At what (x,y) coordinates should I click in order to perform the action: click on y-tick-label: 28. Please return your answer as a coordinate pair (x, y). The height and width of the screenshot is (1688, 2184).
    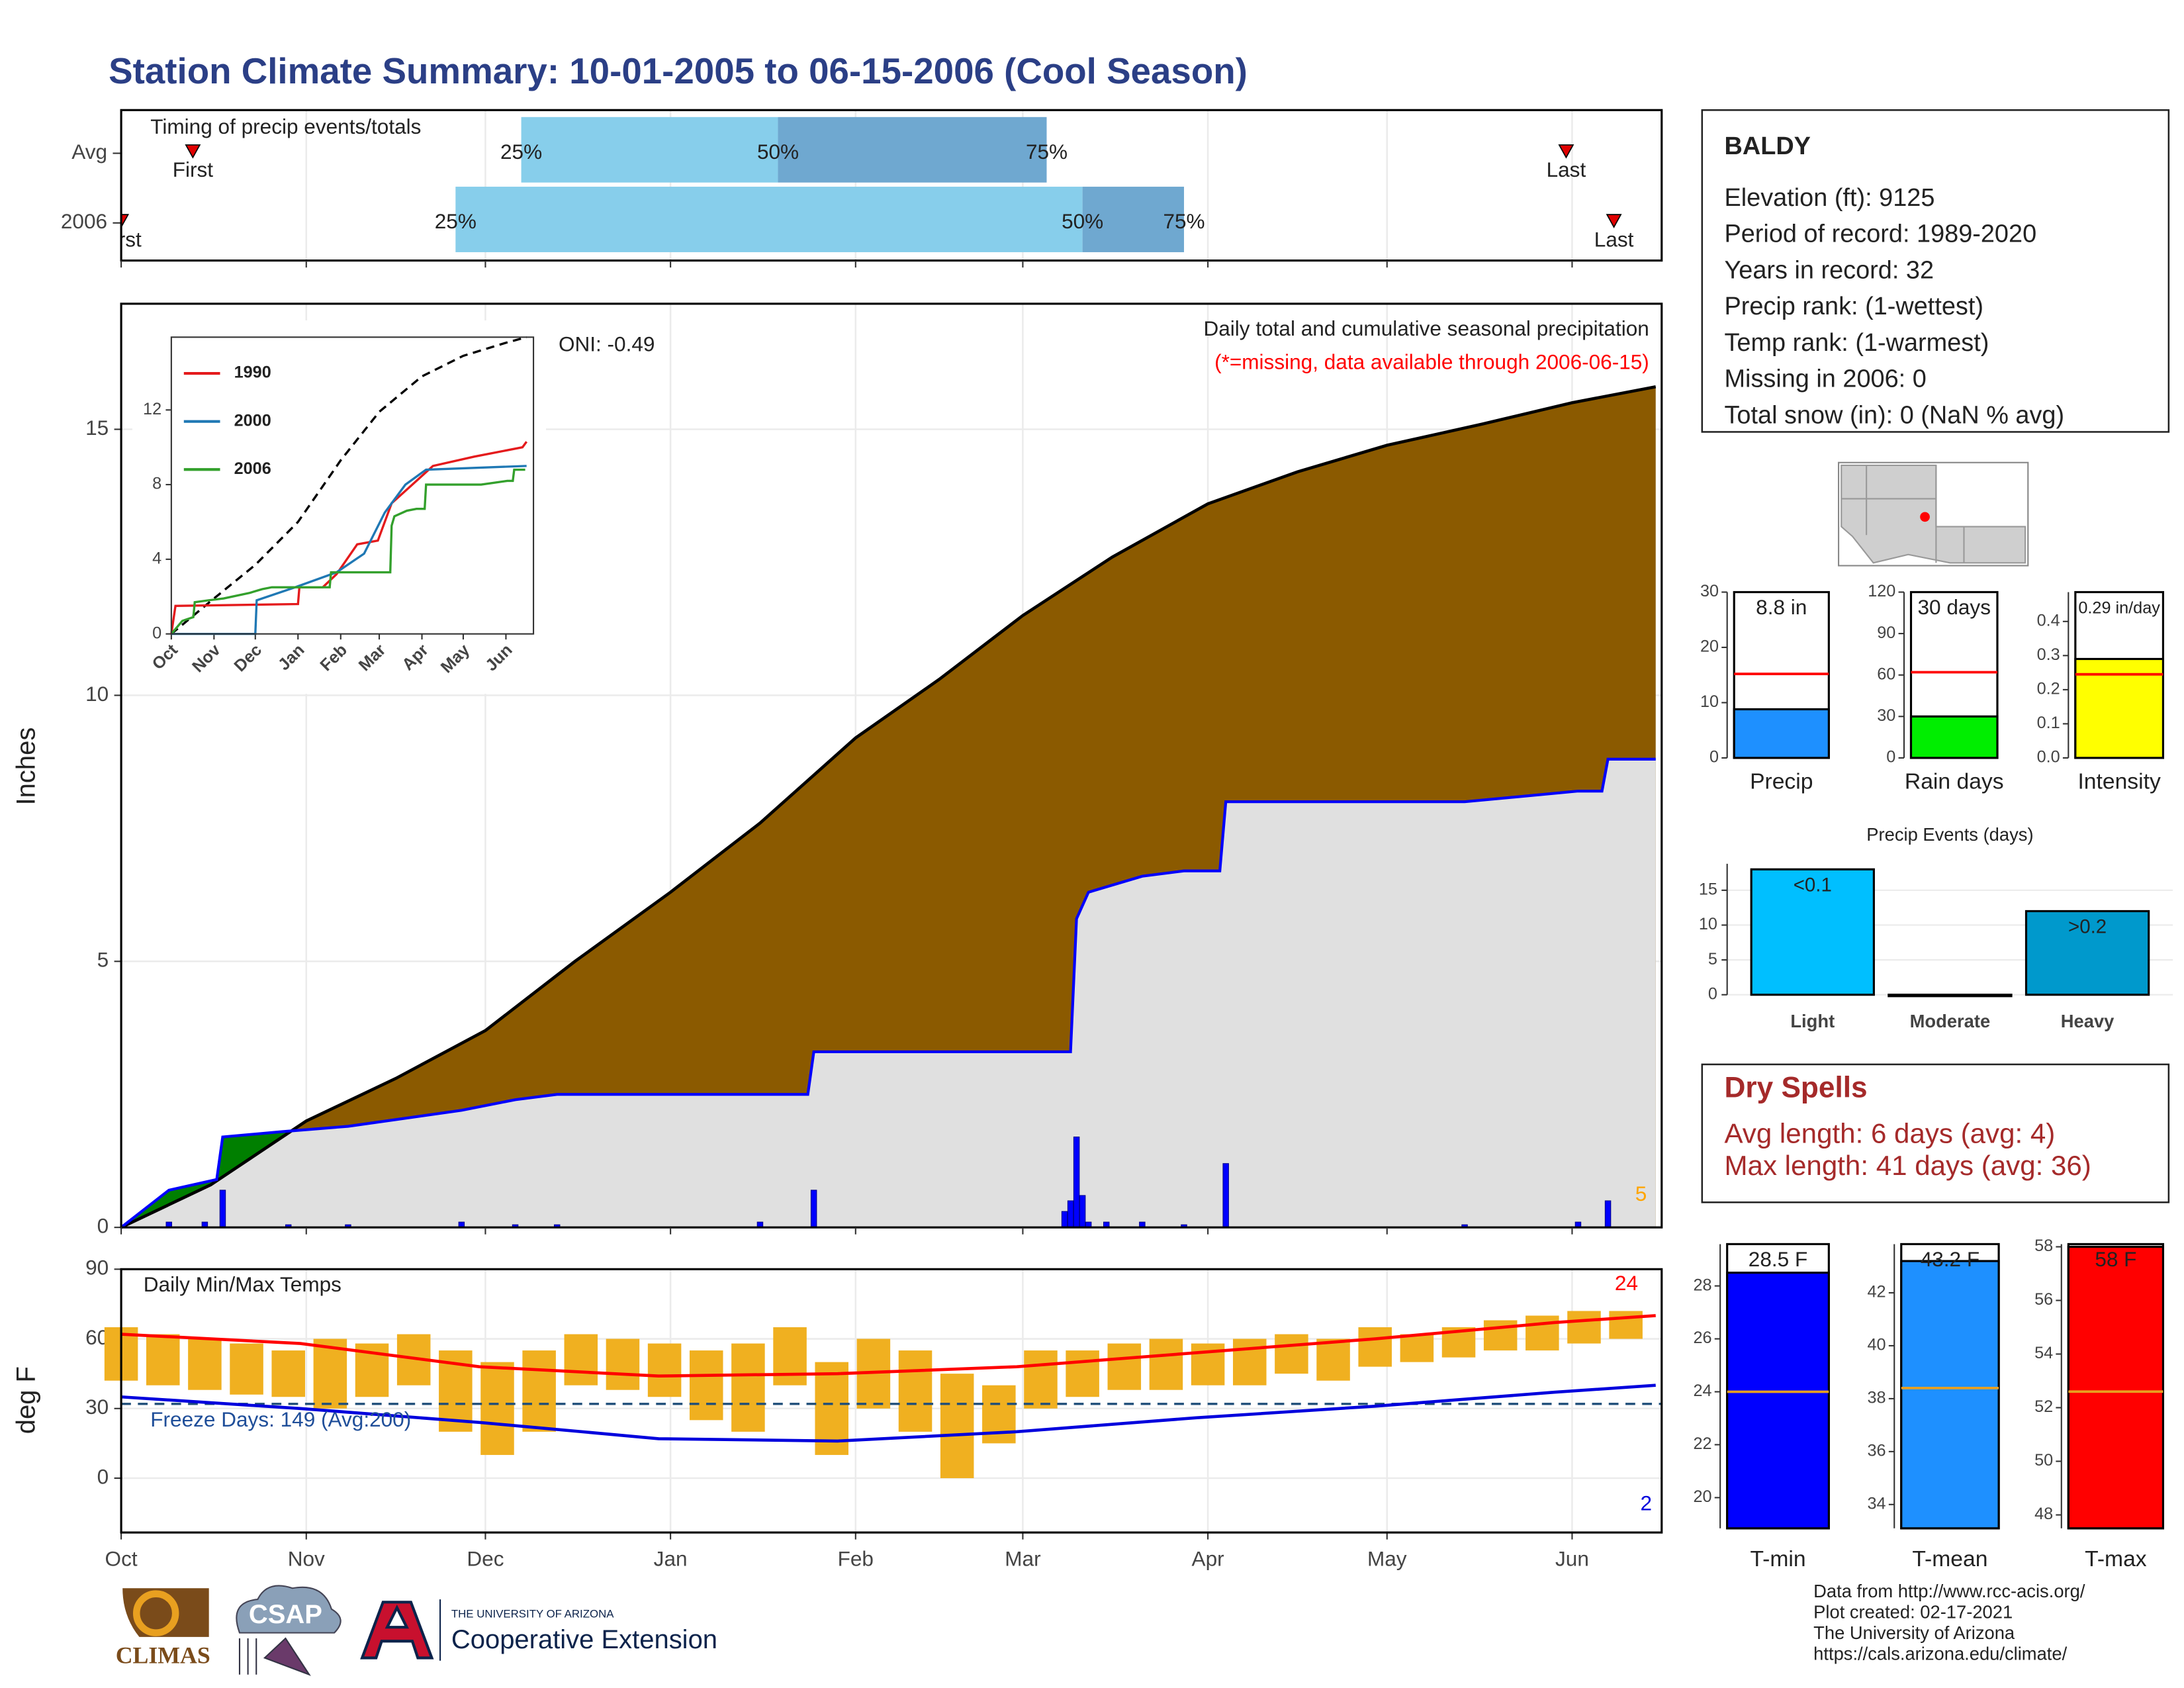
    Looking at the image, I should click on (1702, 1285).